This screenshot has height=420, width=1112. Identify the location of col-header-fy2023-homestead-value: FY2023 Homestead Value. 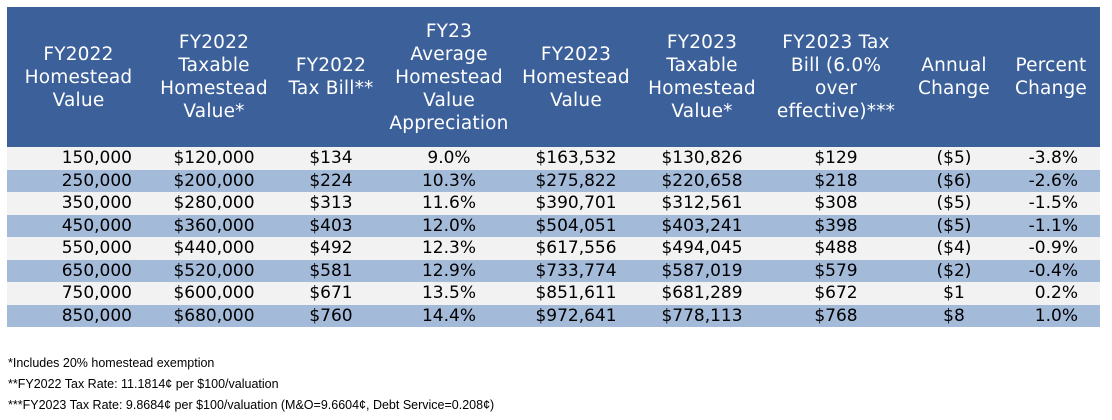
(576, 77).